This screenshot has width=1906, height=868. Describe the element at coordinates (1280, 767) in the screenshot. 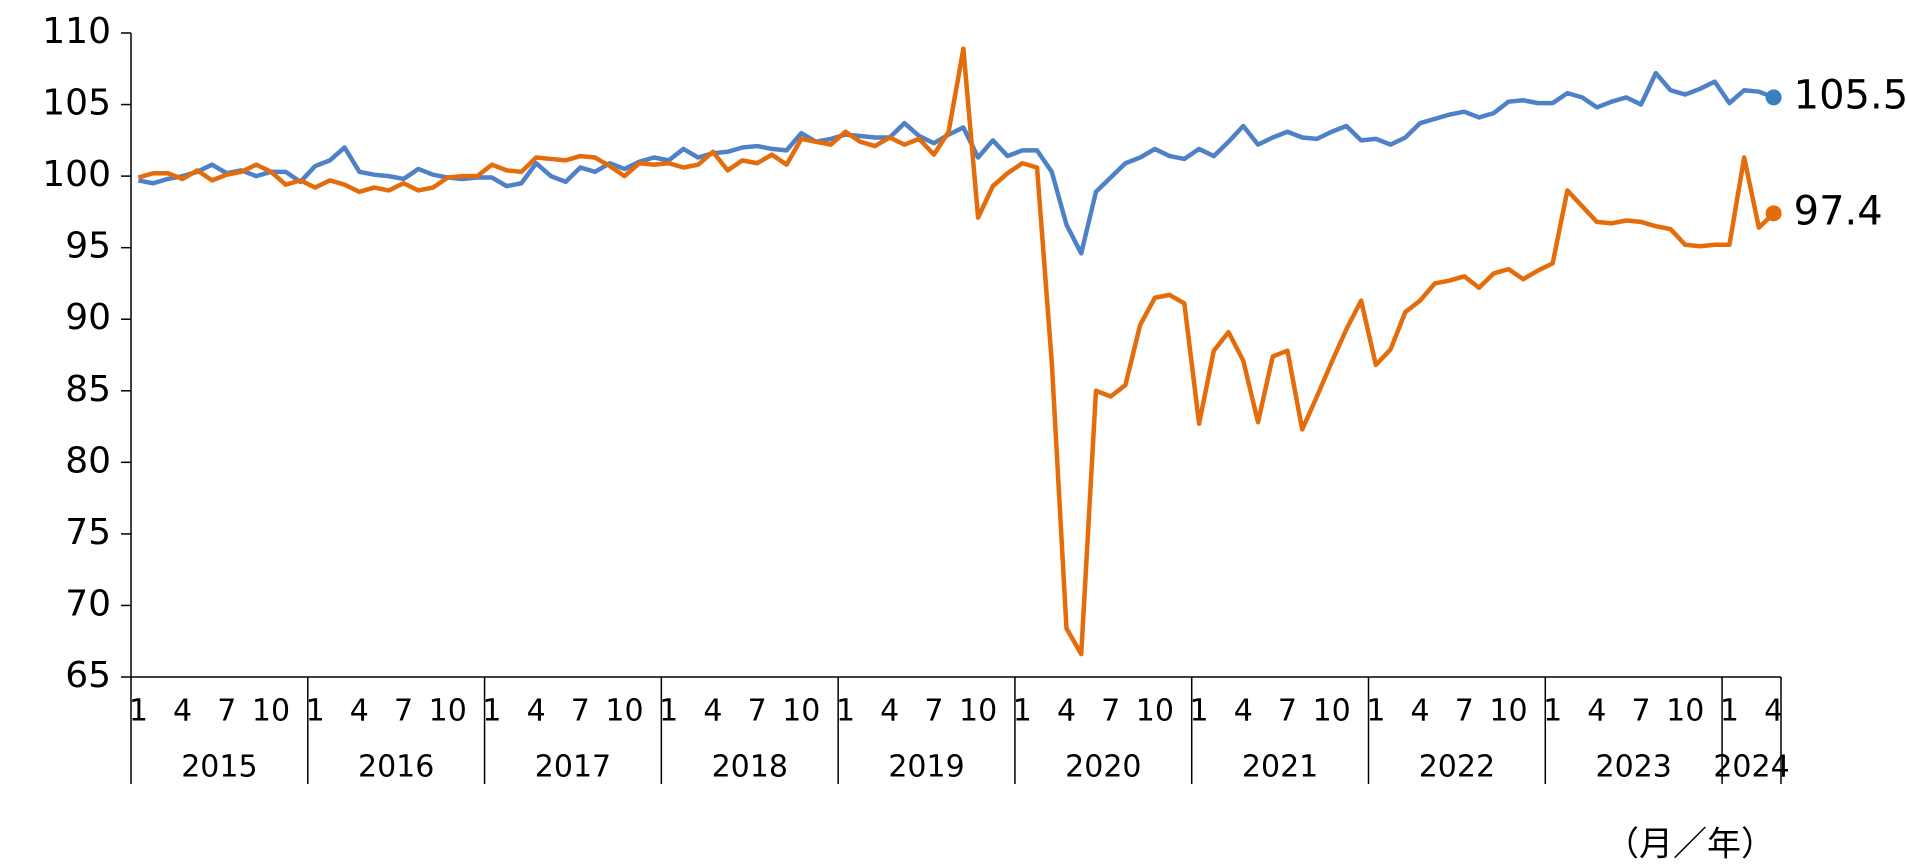

I see `year-label: 2021` at that location.